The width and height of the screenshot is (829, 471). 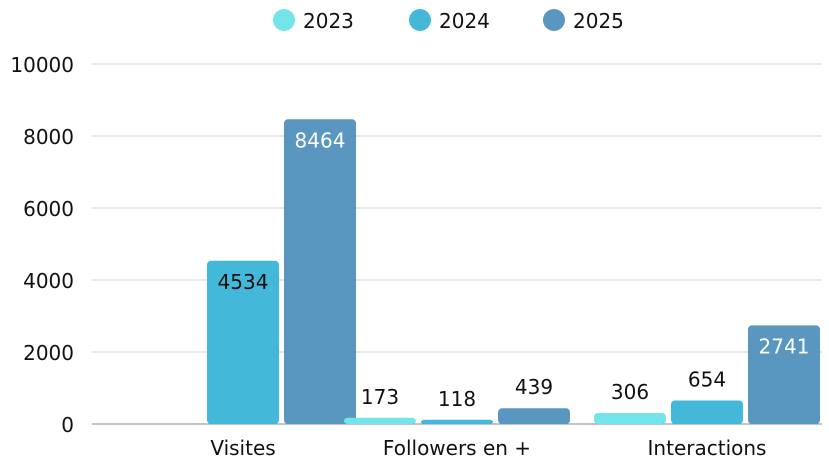 I want to click on bar-2023-interactions, so click(x=630, y=418).